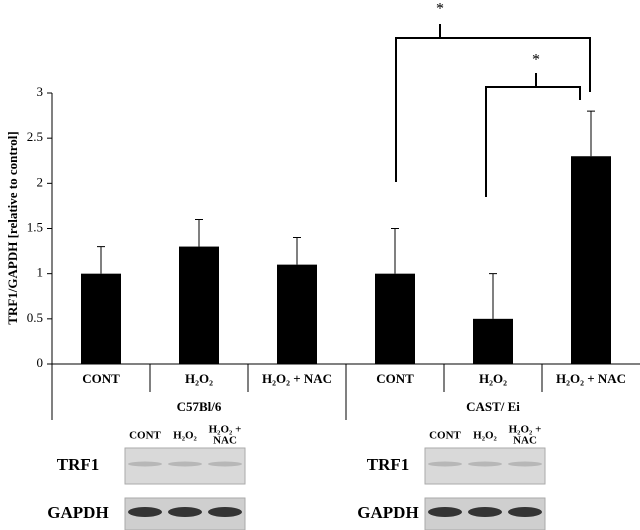  Describe the element at coordinates (493, 406) in the screenshot. I see `group-label: CAST/ Ei` at that location.